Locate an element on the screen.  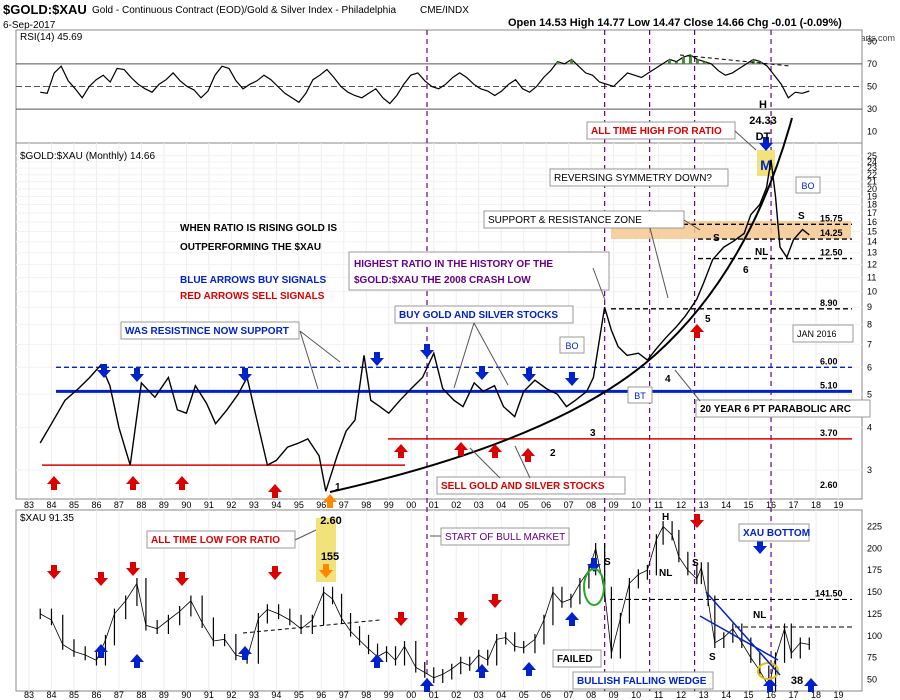
xau-x-tick: 94 is located at coordinates (276, 695).